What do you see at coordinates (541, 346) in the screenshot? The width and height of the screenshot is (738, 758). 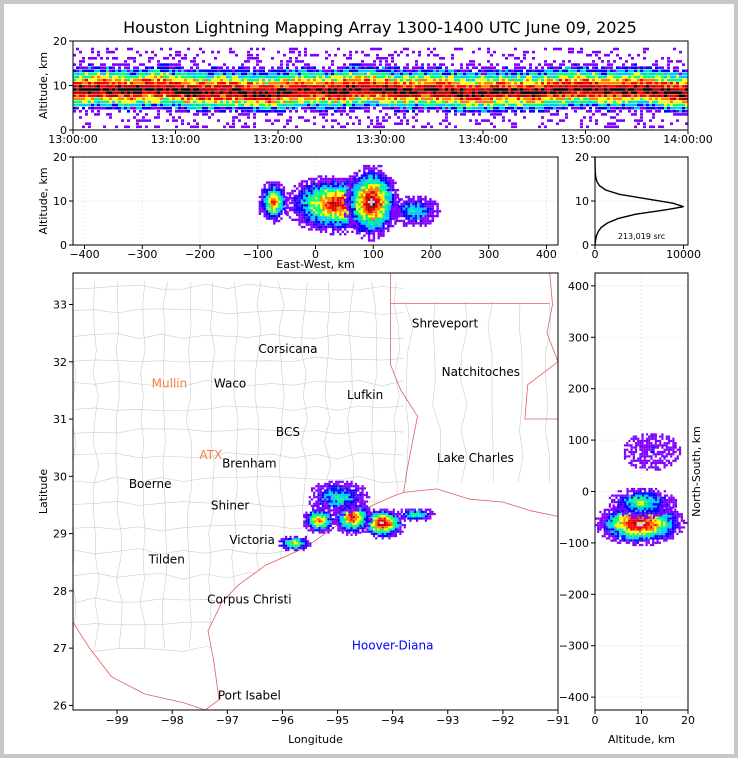 I see `mississippi-border` at bounding box center [541, 346].